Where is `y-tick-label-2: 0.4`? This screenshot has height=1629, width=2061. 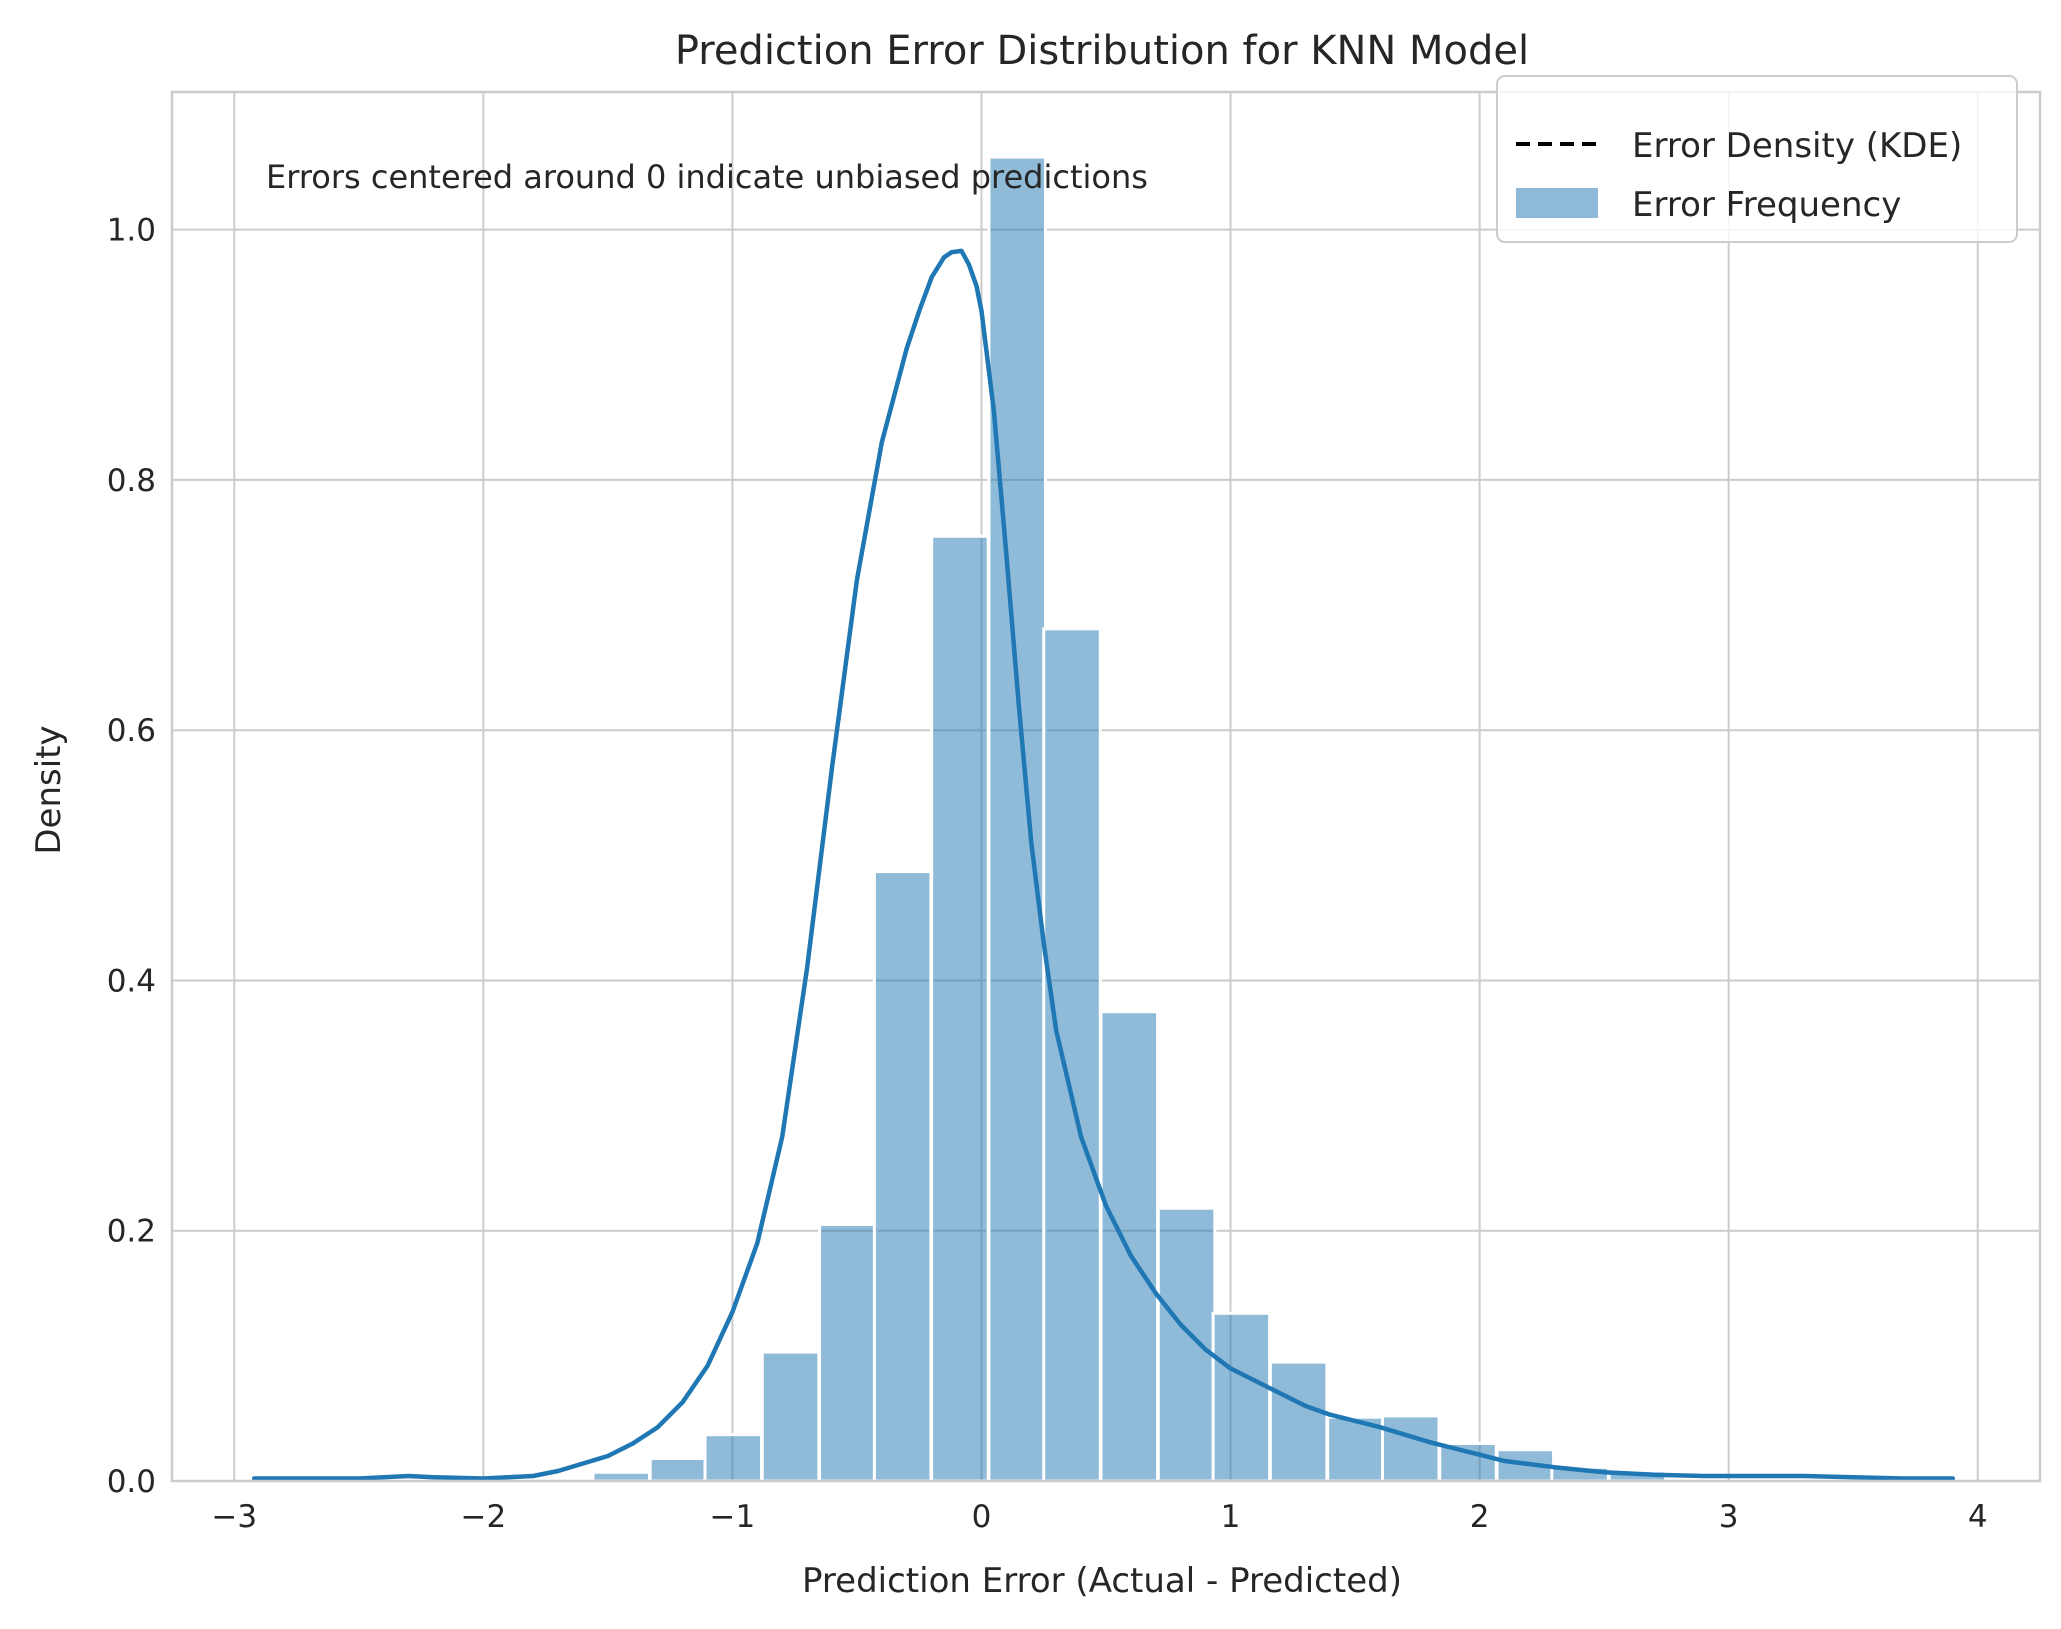 y-tick-label-2: 0.4 is located at coordinates (131, 981).